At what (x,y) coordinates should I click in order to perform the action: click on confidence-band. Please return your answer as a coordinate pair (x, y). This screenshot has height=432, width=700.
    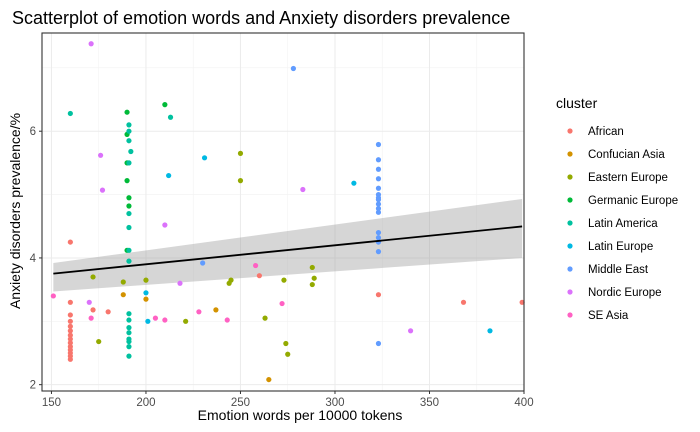
    Looking at the image, I should click on (288, 245).